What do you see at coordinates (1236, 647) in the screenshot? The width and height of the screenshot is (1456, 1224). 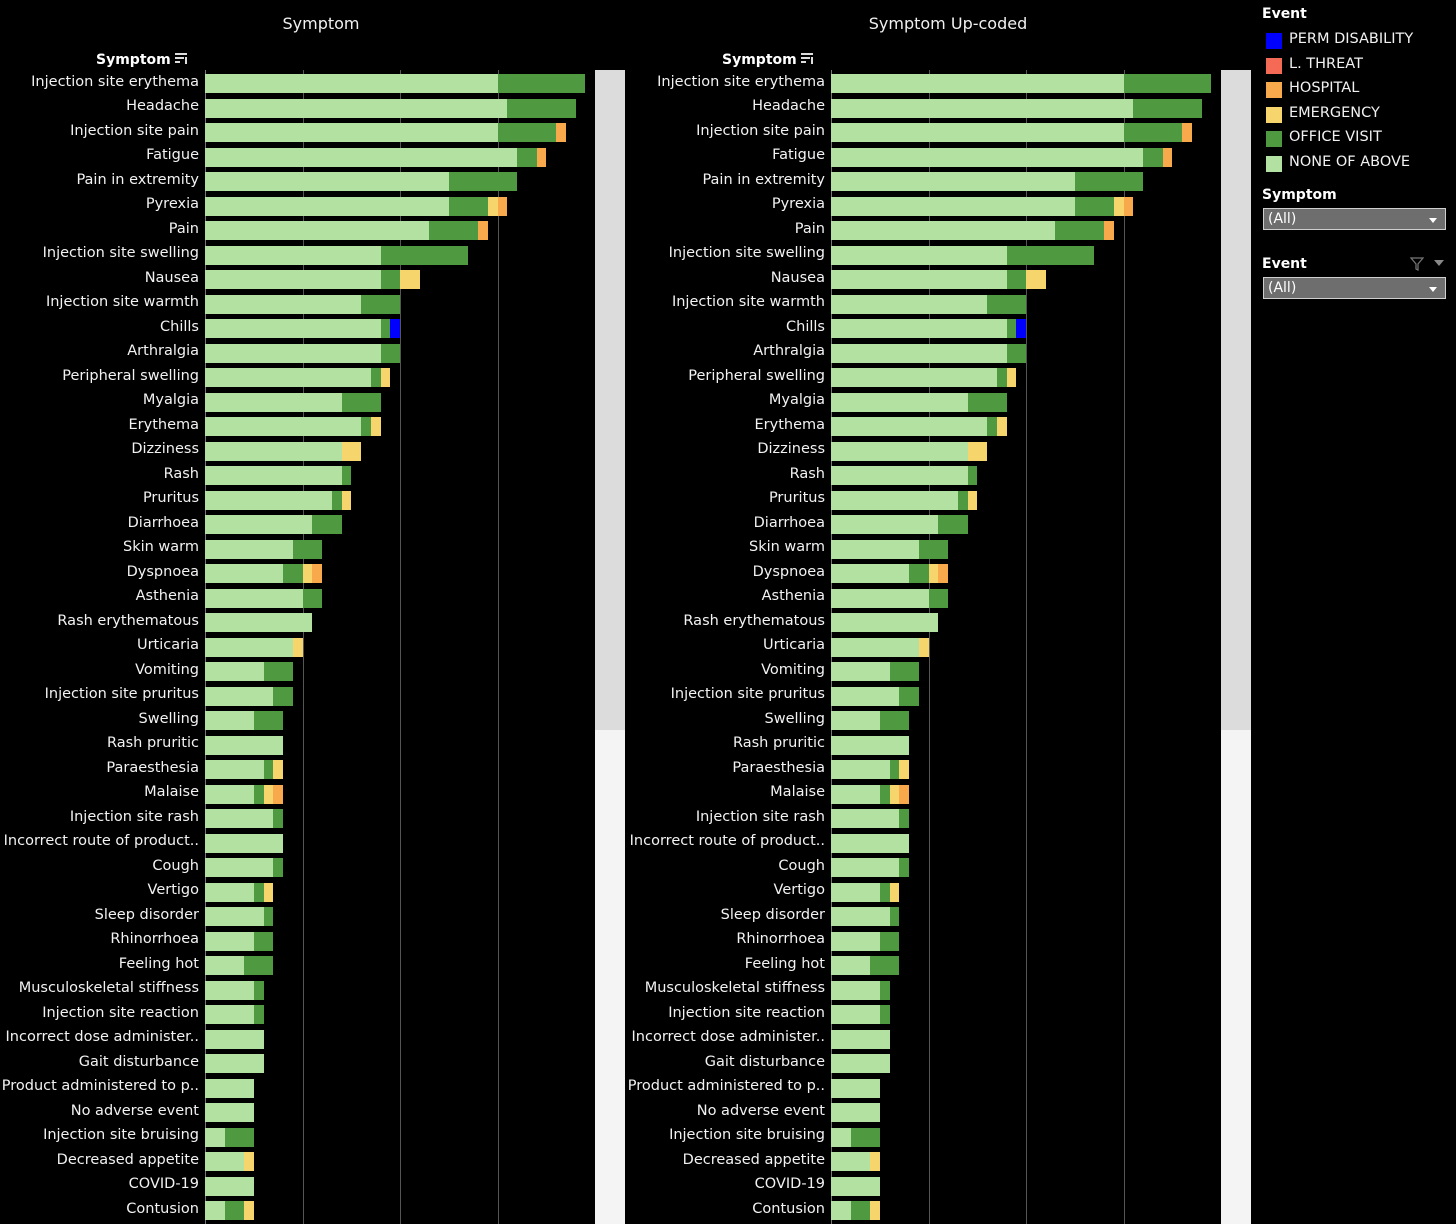 I see `scrollbar-right` at bounding box center [1236, 647].